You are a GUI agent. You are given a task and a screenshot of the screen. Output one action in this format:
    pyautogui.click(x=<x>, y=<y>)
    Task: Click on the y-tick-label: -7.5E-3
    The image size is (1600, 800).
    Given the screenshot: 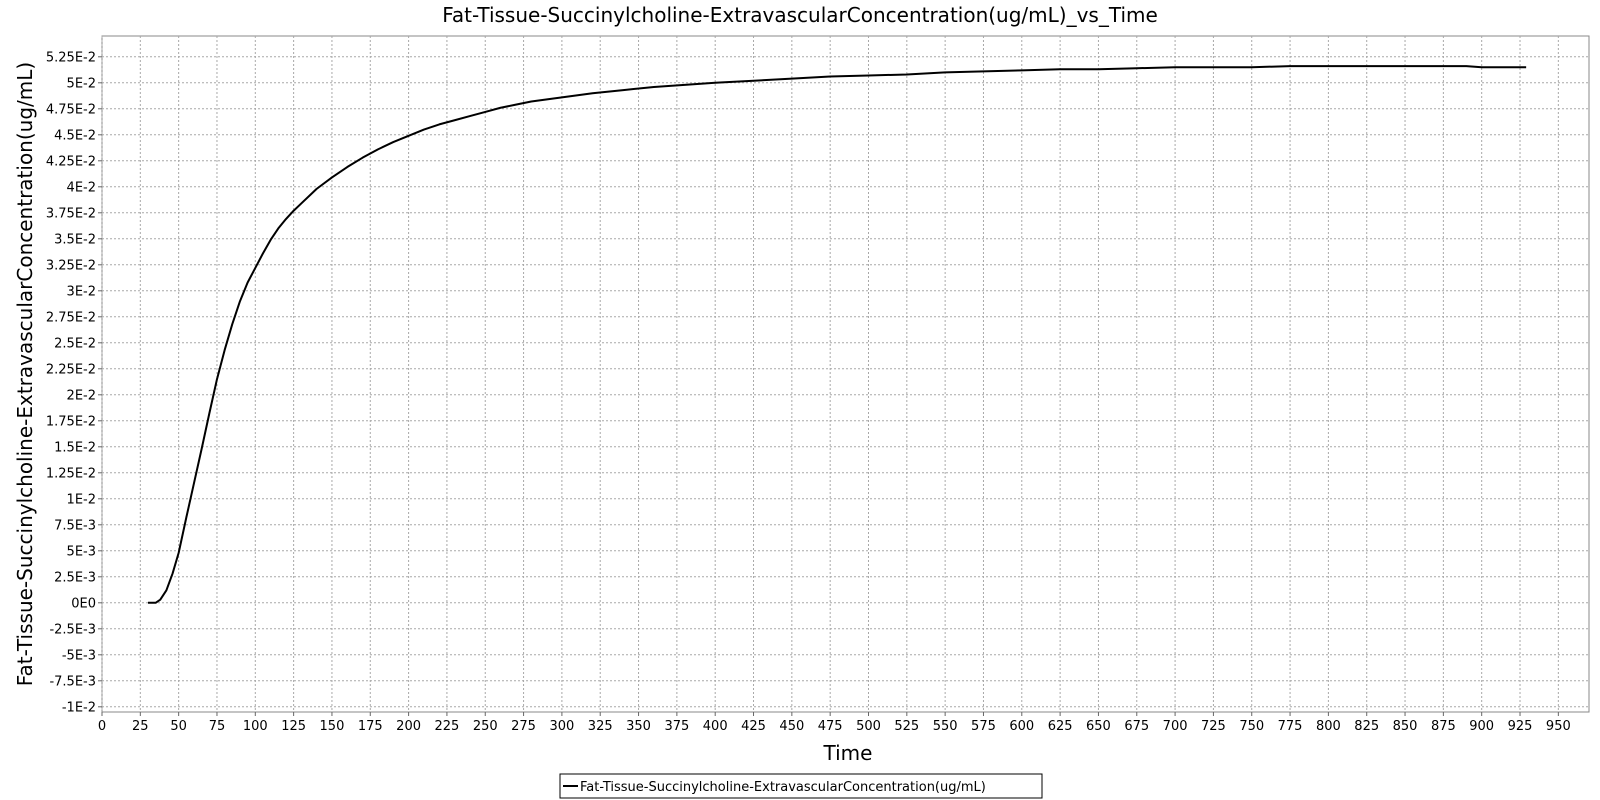 What is the action you would take?
    pyautogui.click(x=72, y=681)
    